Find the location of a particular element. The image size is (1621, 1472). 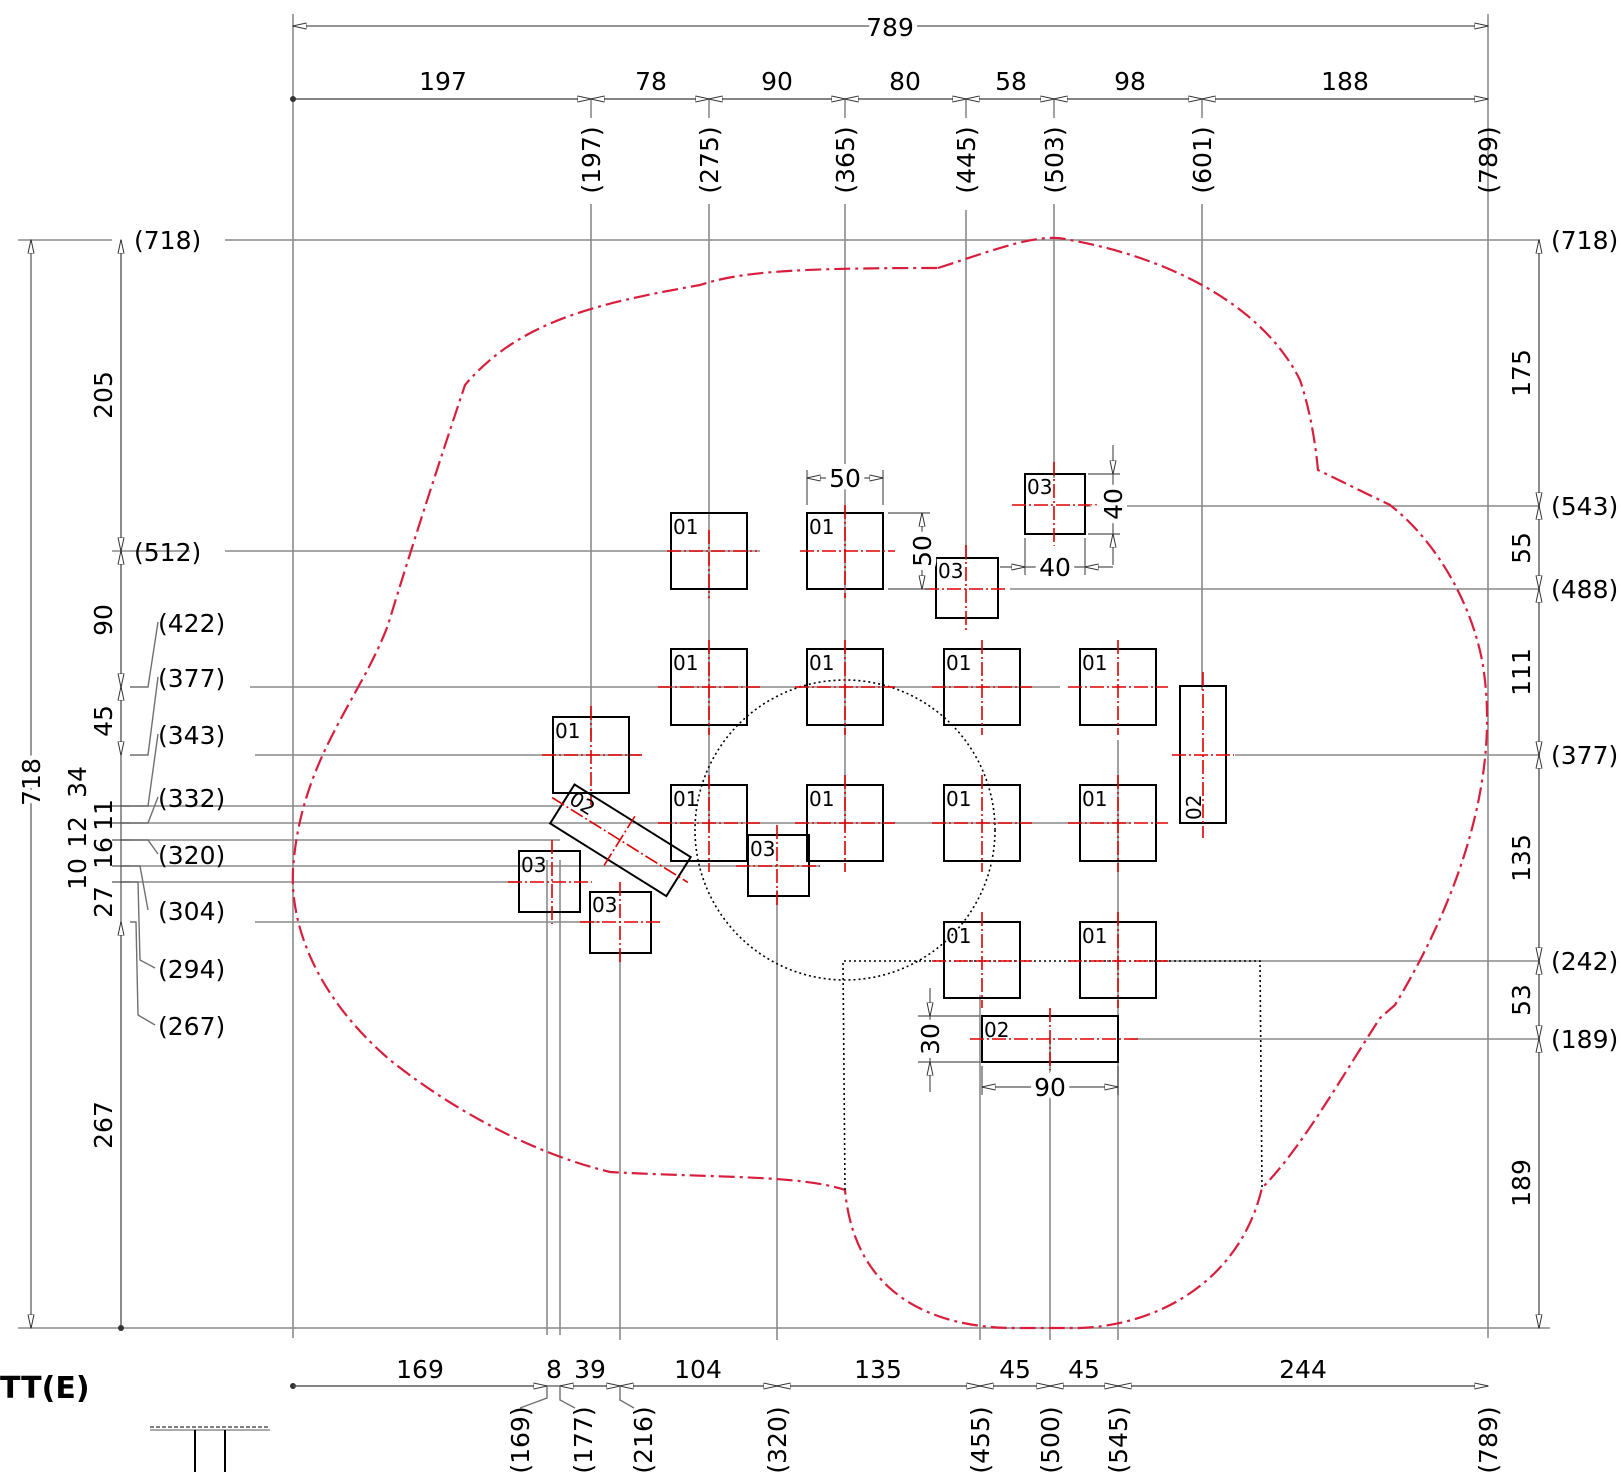

section-label: TT(E) is located at coordinates (45, 1388).